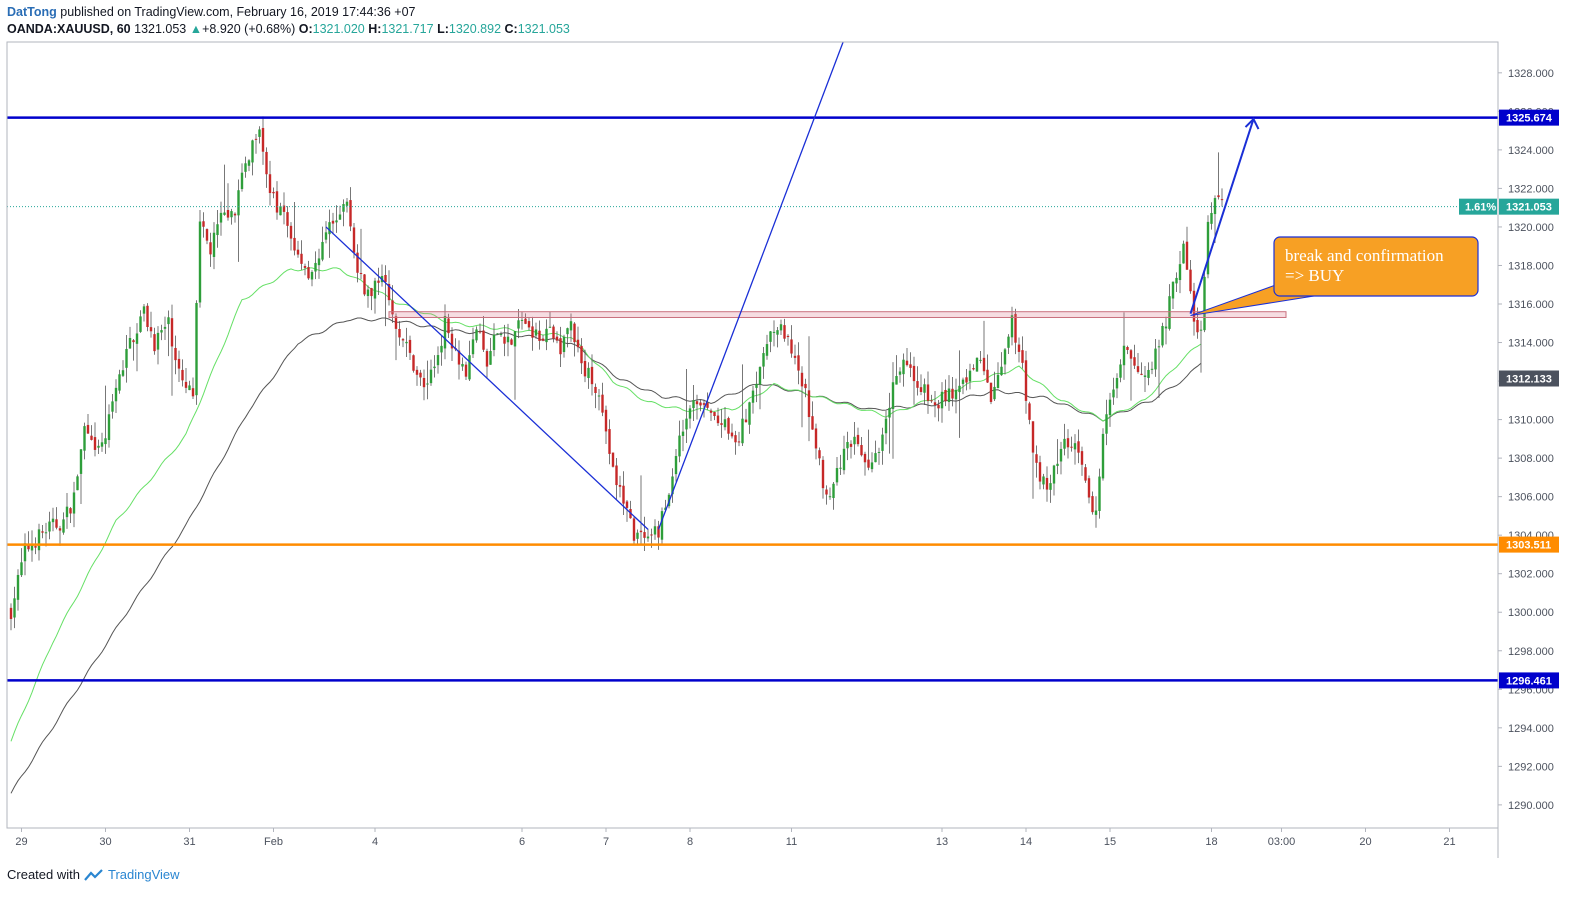  I want to click on high-value: 1321.717, so click(407, 29).